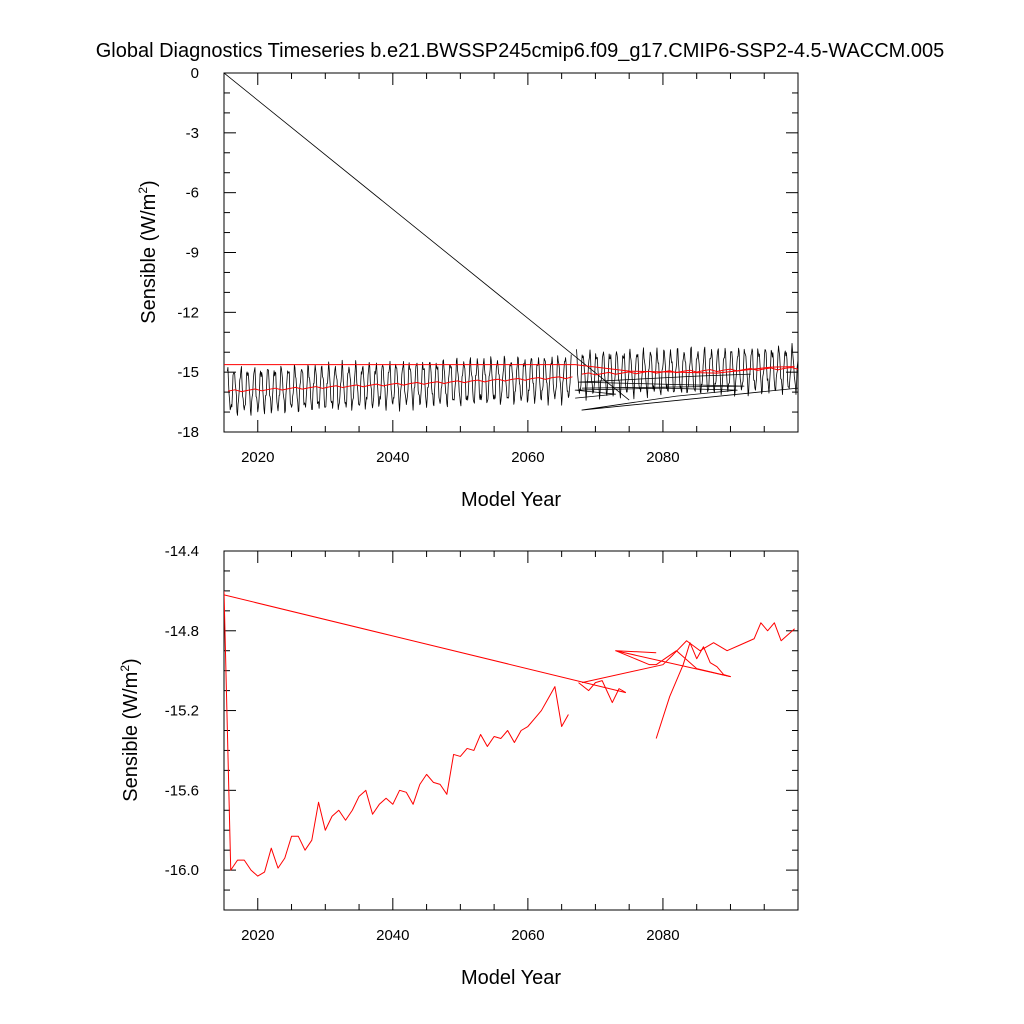  Describe the element at coordinates (257, 457) in the screenshot. I see `top-x-tick-label: 2020` at that location.